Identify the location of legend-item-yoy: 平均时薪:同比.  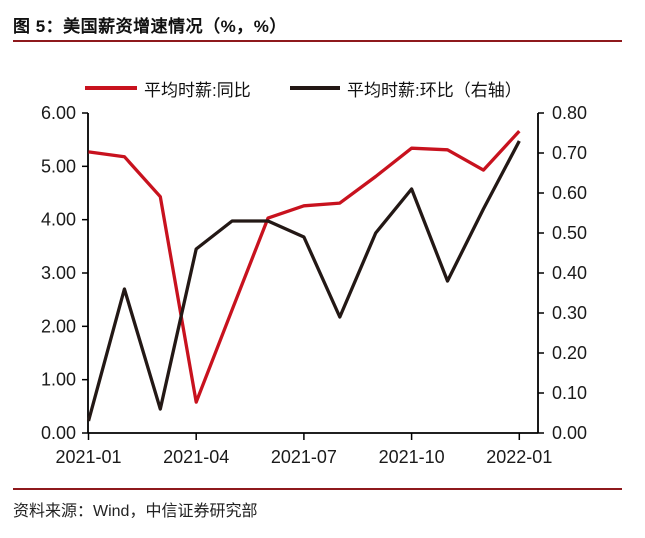
(168, 88).